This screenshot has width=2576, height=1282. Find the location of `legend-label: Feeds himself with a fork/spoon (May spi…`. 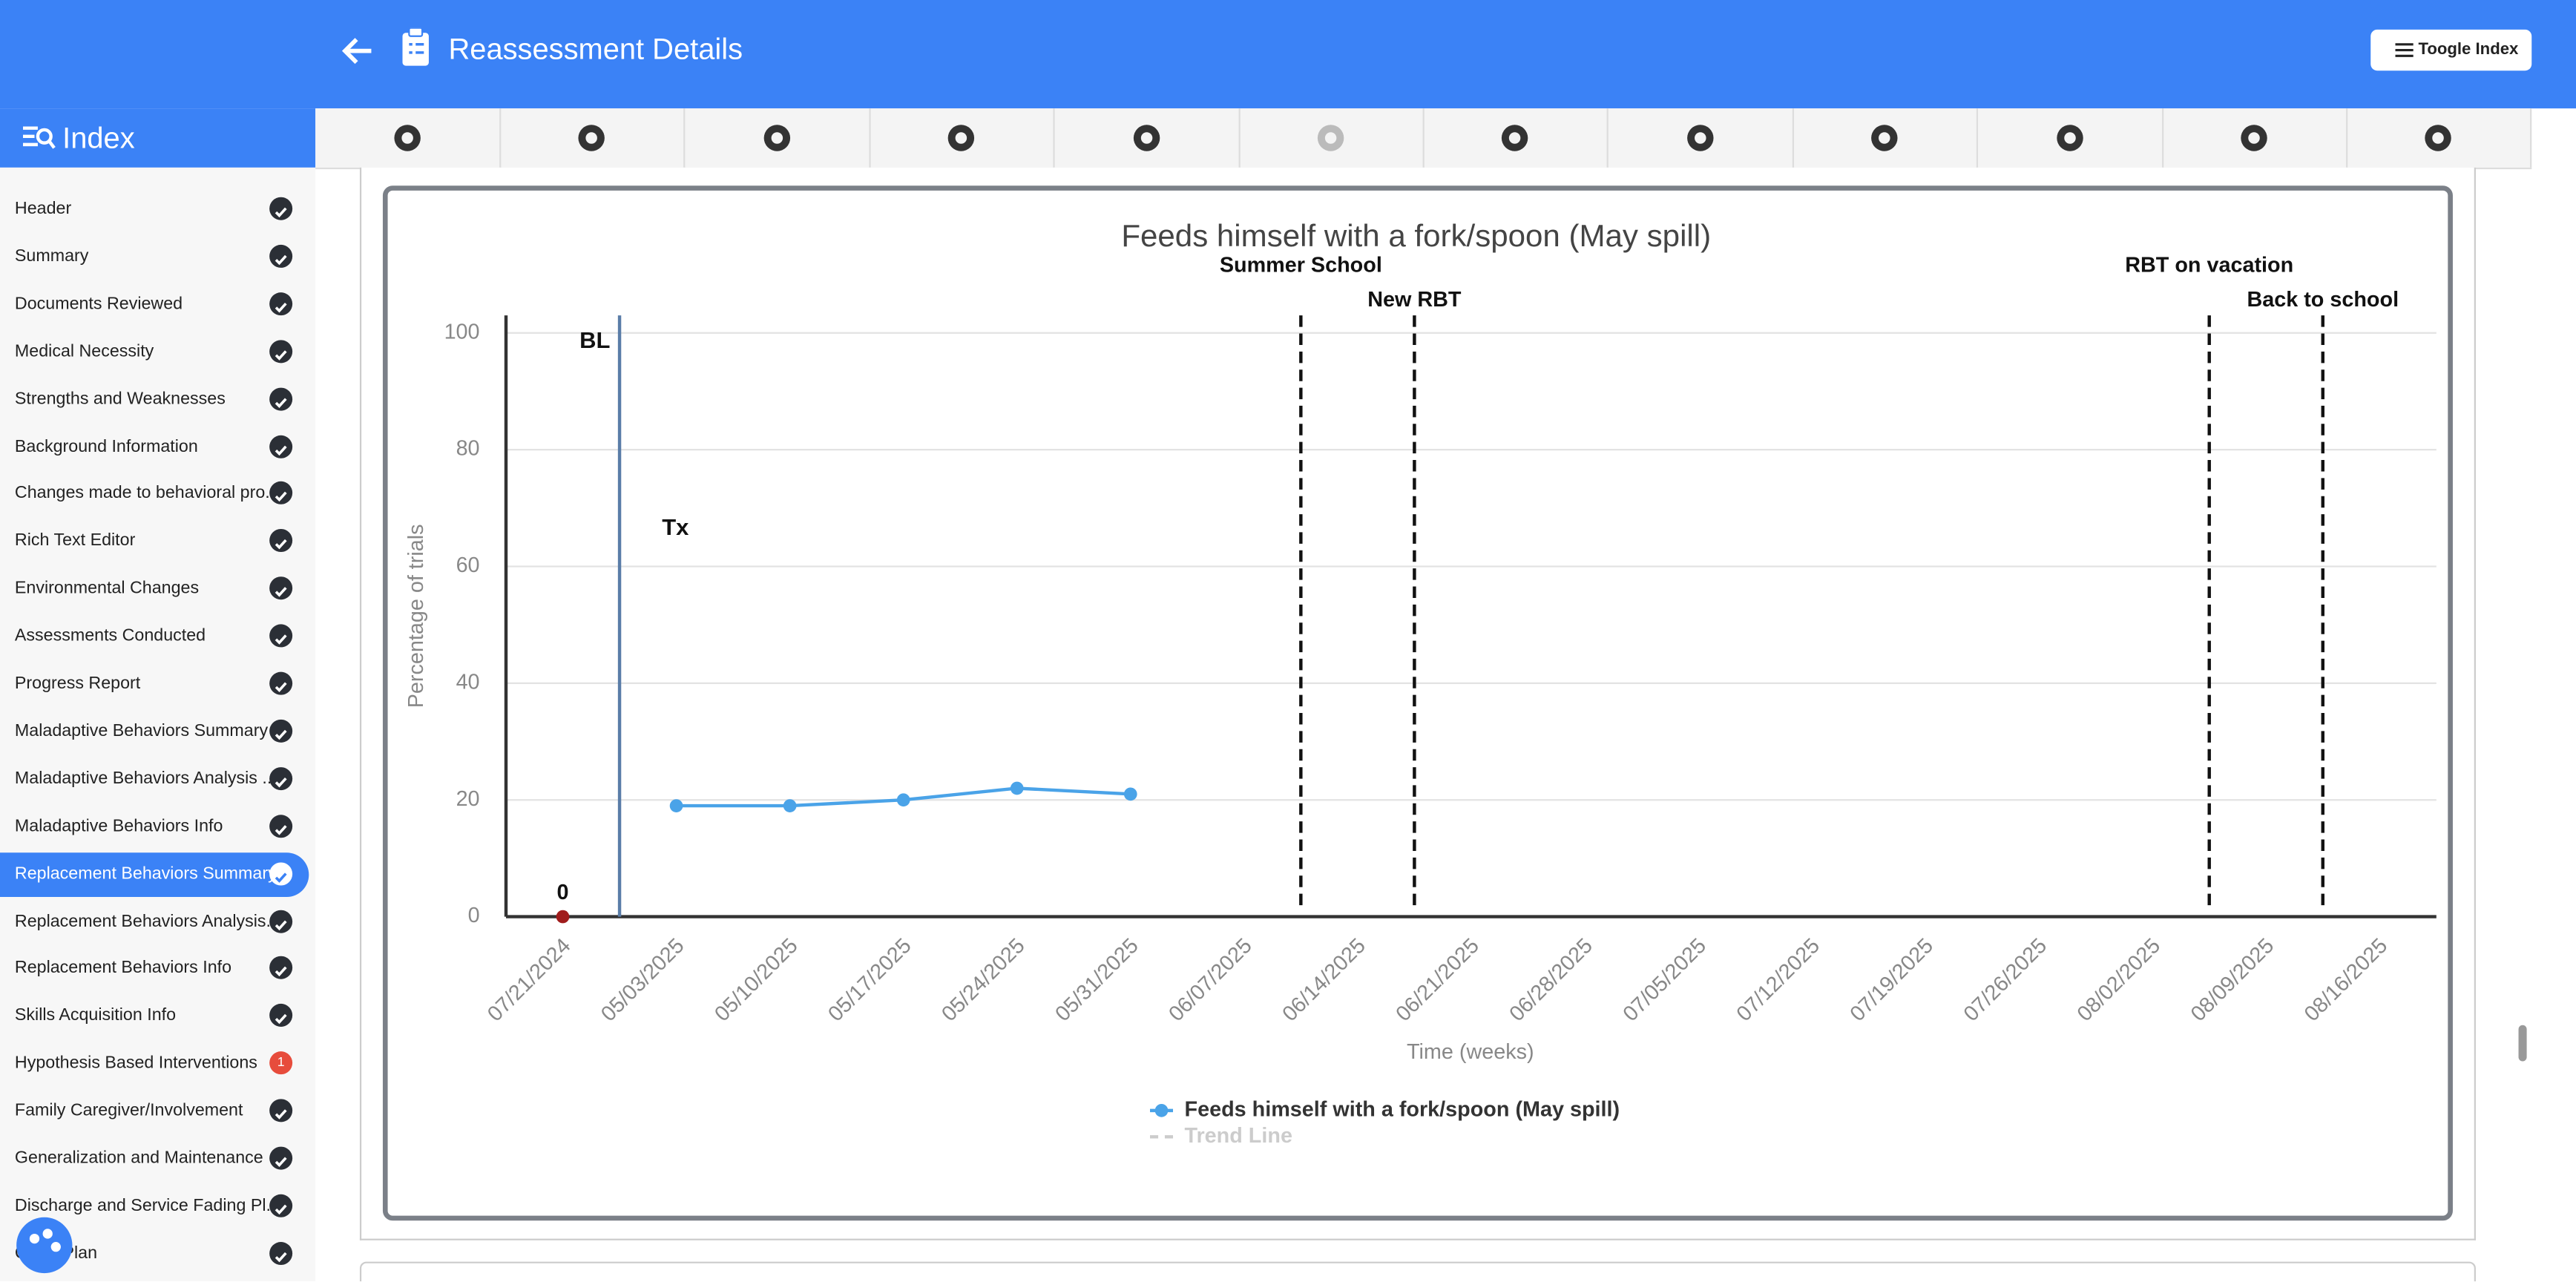

legend-label: Feeds himself with a fork/spoon (May spi… is located at coordinates (1402, 1109).